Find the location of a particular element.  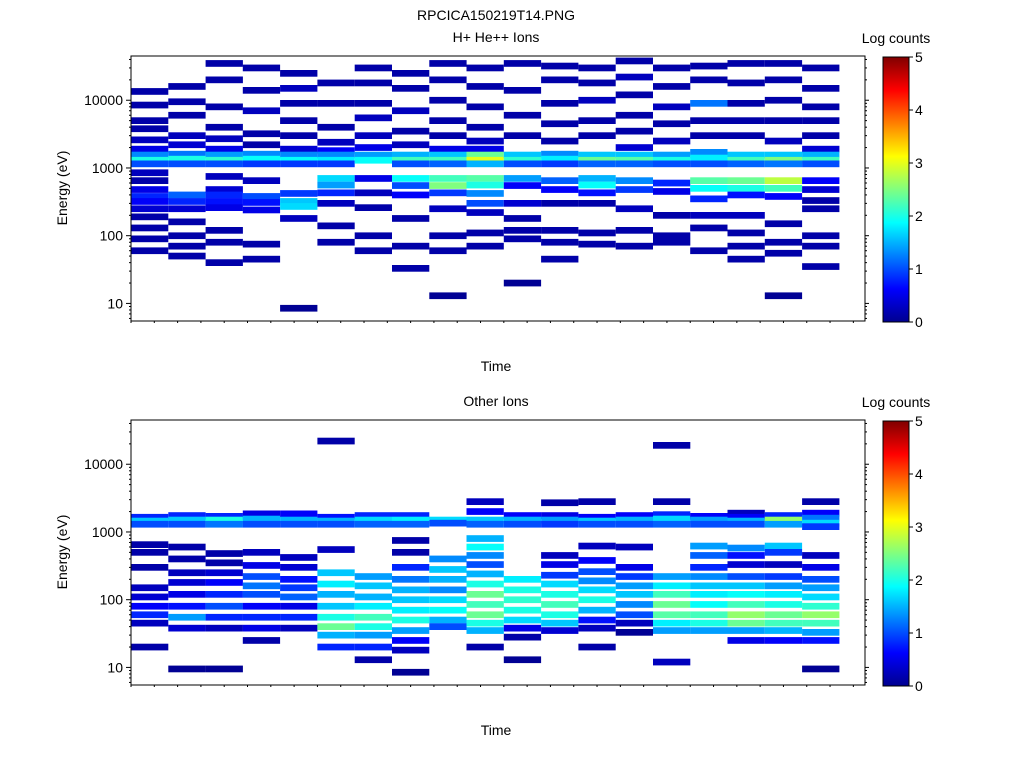

colorbar-tick-label: 3 is located at coordinates (919, 527).